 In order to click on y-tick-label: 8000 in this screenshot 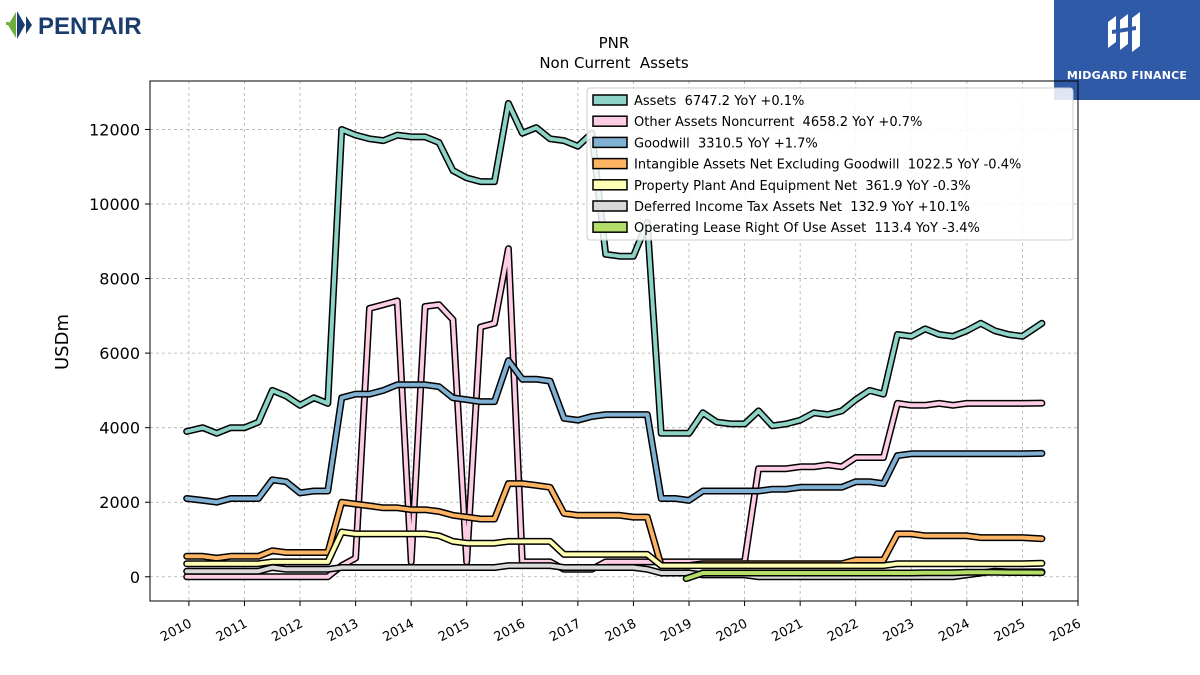, I will do `click(119, 279)`.